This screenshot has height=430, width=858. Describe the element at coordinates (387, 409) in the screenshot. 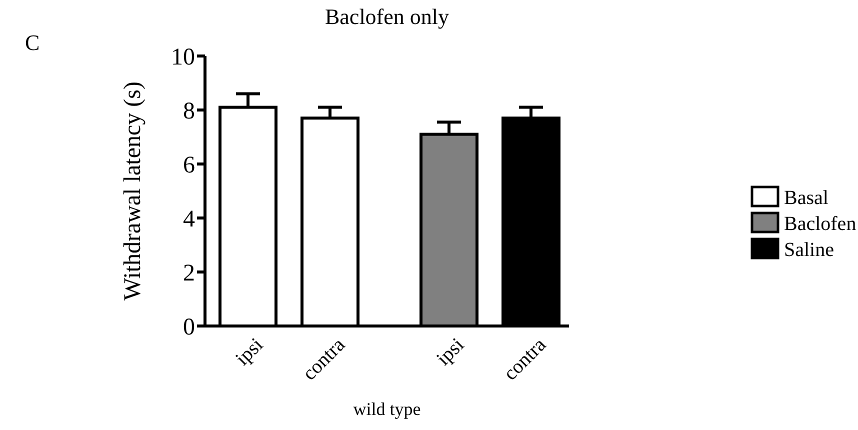

I see `x-axis-title: wild type` at that location.